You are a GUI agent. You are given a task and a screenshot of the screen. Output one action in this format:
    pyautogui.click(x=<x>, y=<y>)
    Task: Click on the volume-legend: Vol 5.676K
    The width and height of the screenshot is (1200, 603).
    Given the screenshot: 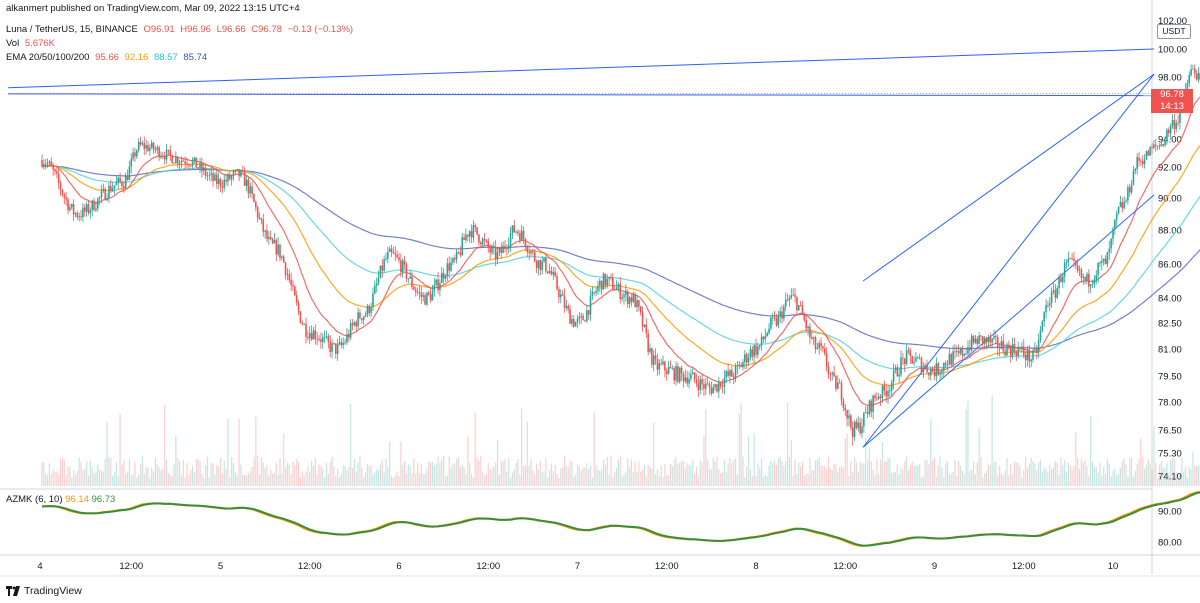 What is the action you would take?
    pyautogui.click(x=32, y=43)
    